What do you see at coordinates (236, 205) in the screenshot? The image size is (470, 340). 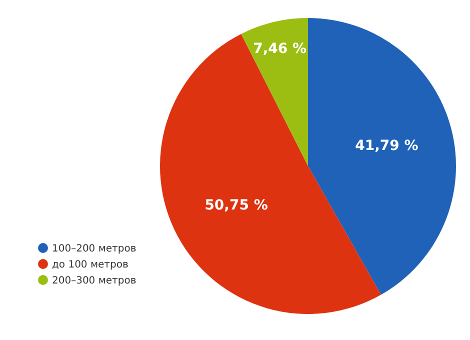 I see `data-label: 50,75 %` at bounding box center [236, 205].